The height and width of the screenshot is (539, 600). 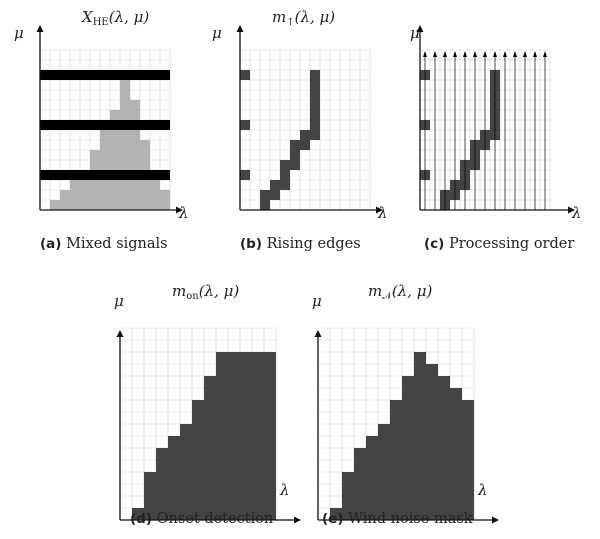 I want to click on panel-e-y-axis-label: μ, so click(x=317, y=301).